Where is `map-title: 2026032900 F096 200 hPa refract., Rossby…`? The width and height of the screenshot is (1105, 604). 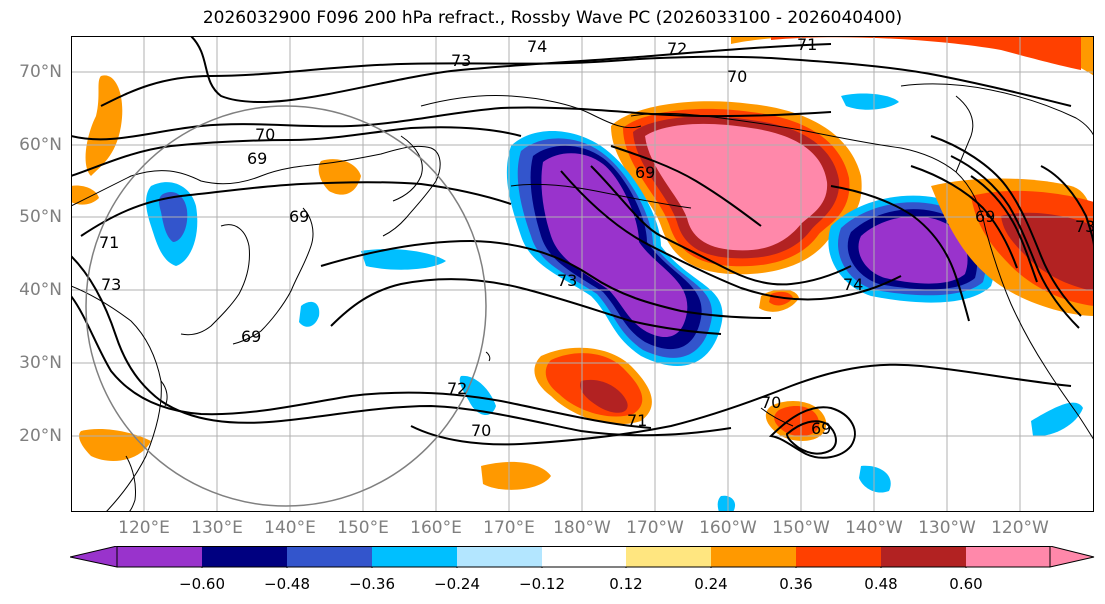
map-title: 2026032900 F096 200 hPa refract., Rossby… is located at coordinates (552, 18).